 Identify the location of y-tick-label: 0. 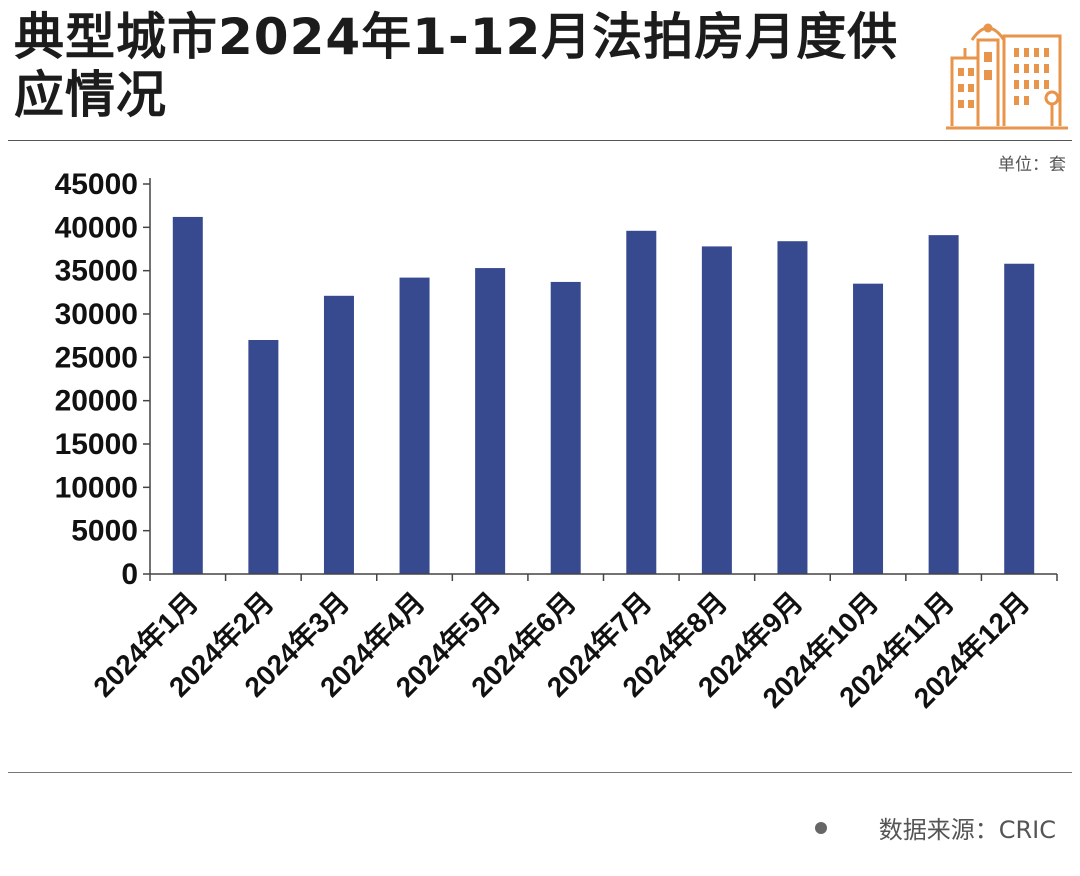
(129, 574).